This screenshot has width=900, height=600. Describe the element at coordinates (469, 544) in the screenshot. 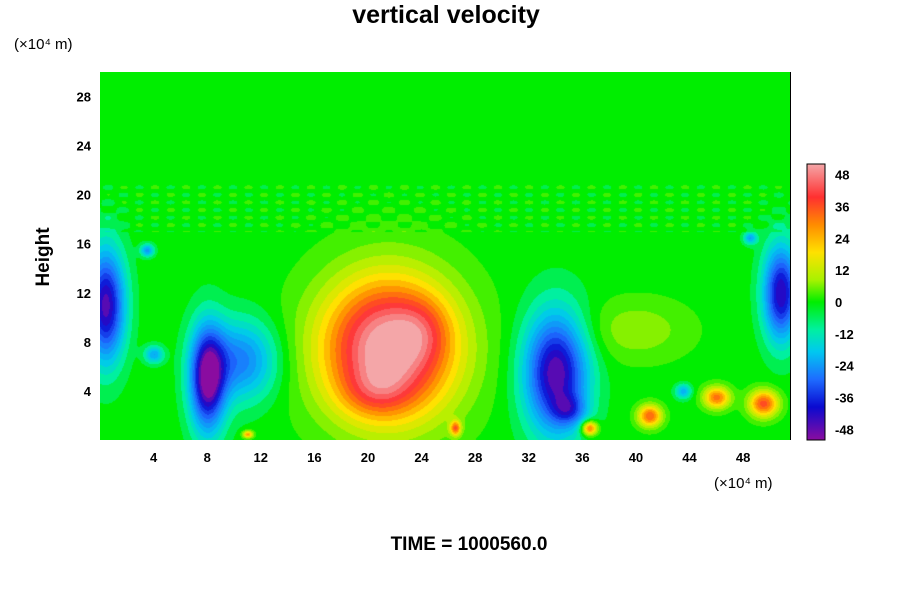

I see `time-label: TIME = 1000560.0` at that location.